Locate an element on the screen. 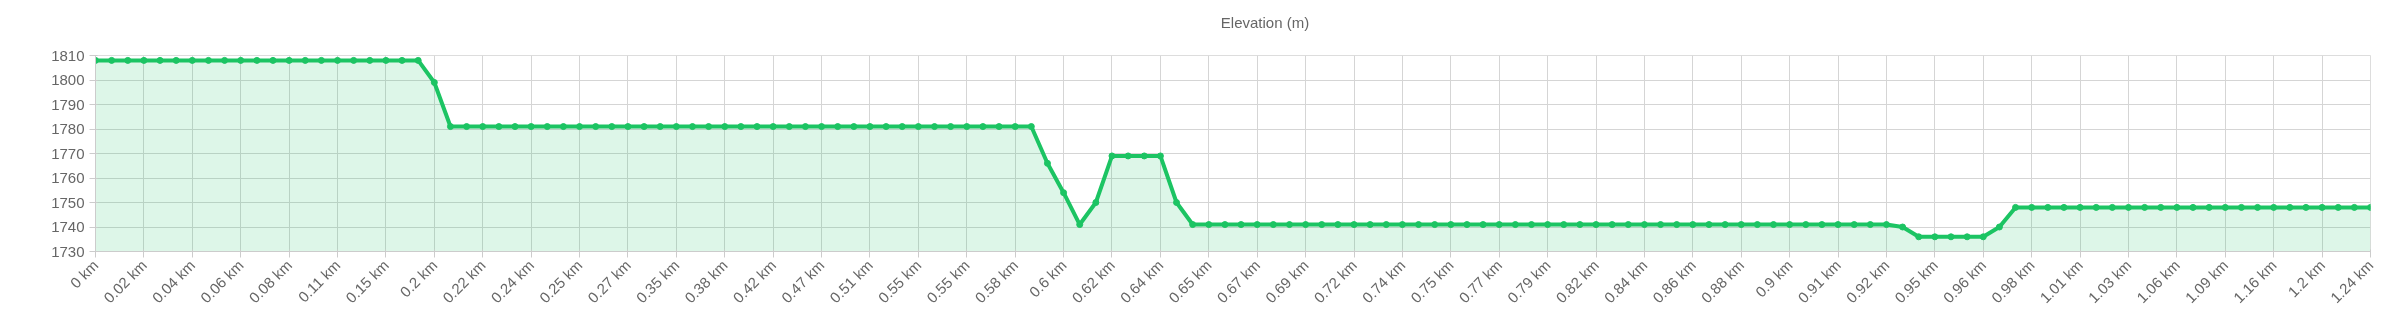 The image size is (2400, 320). x-tick-label: 1.01 km is located at coordinates (2061, 281).